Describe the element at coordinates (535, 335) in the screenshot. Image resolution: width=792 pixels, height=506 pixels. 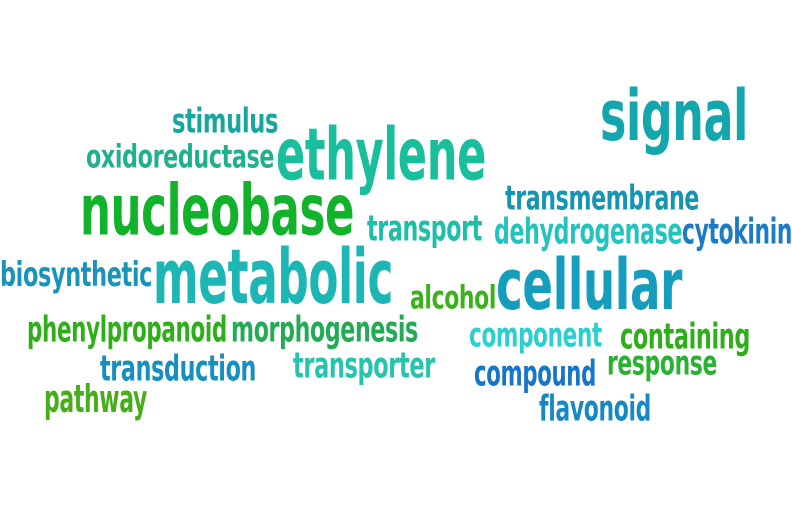
I see `word-component: component` at that location.